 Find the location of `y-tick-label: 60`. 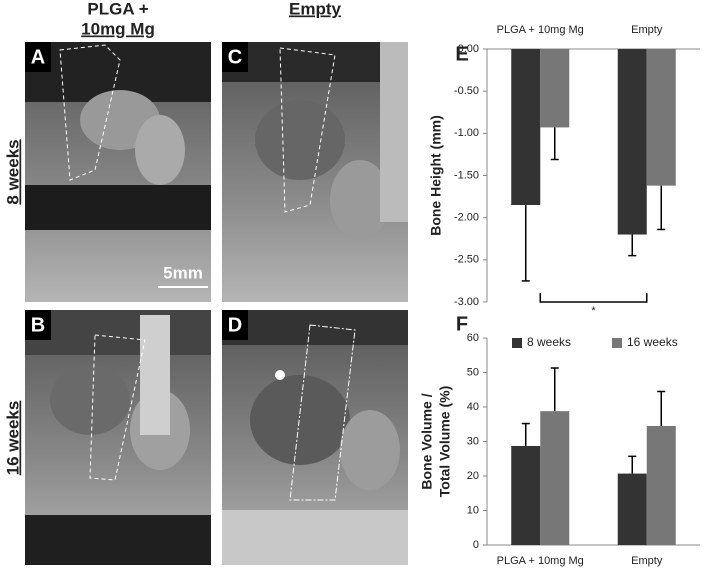

y-tick-label: 60 is located at coordinates (473, 338).